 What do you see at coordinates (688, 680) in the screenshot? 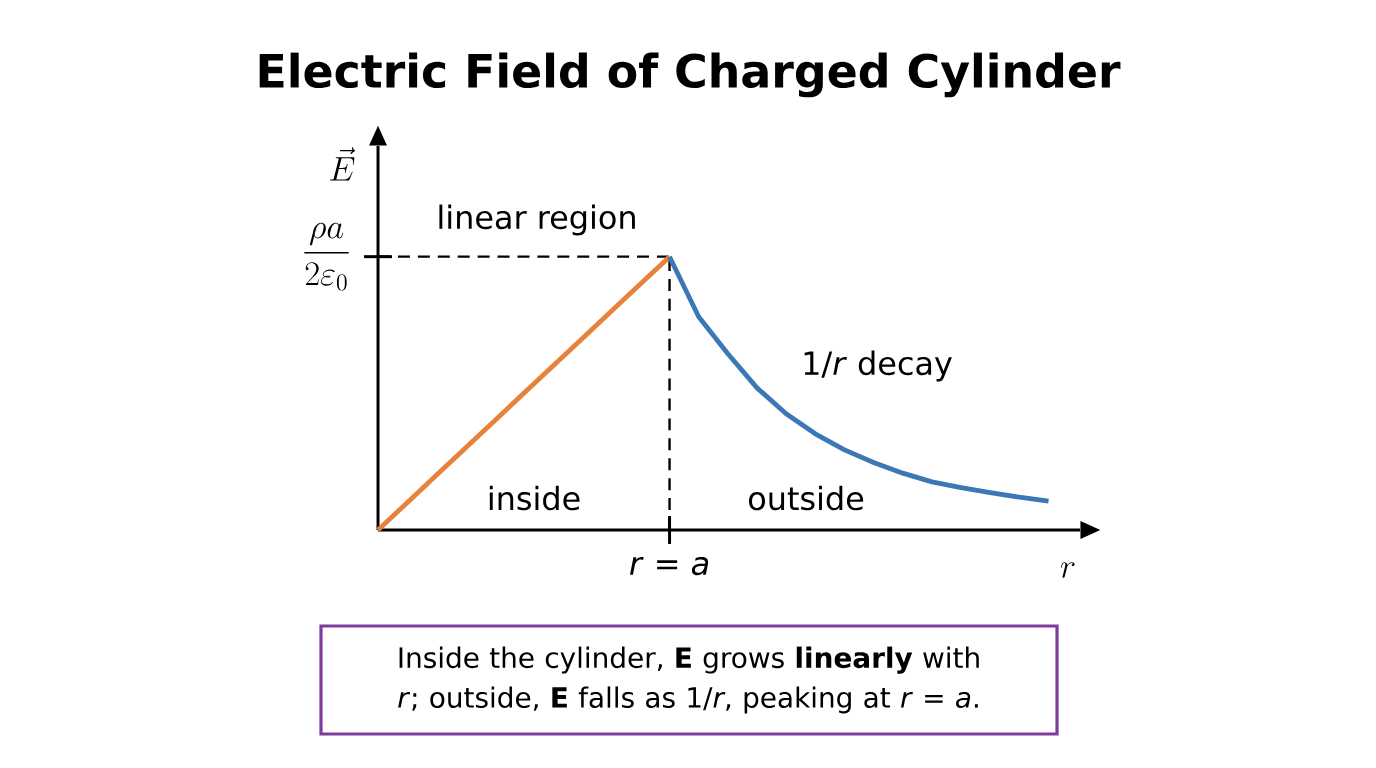
I see `text: Inside the cylinder, E grows linearly with r; outside, E falls as 1/r, peaking at r = a.` at bounding box center [688, 680].